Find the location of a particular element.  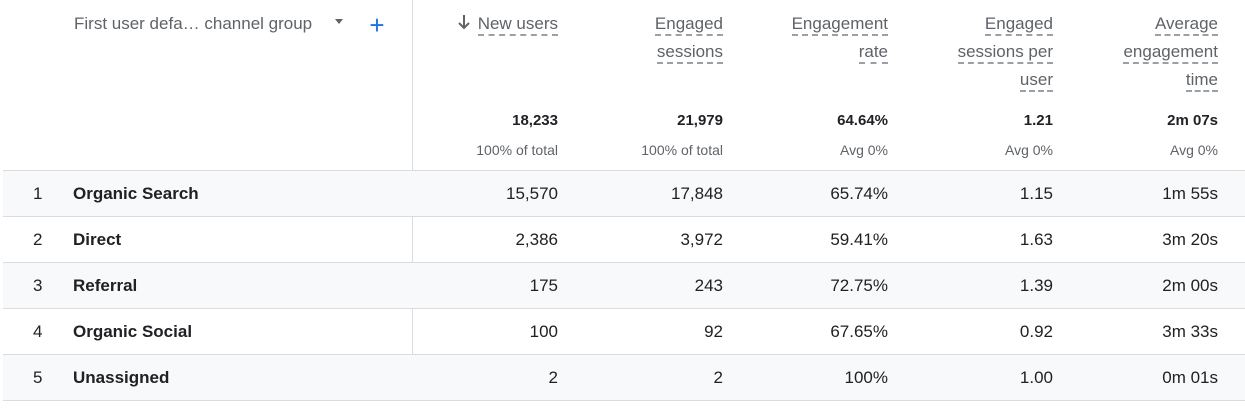

column-header-engagement-rate: Engagement rate is located at coordinates (813, 39).